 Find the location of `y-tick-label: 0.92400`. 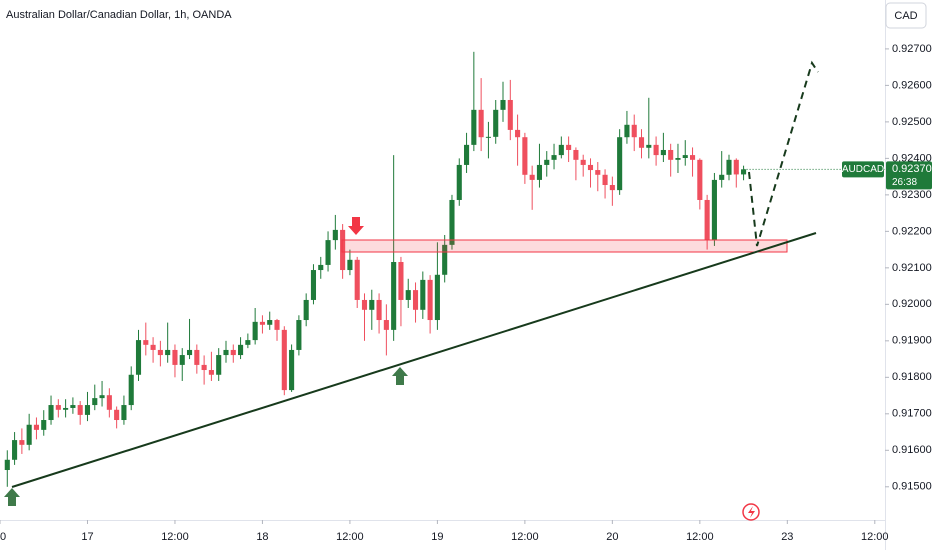

y-tick-label: 0.92400 is located at coordinates (912, 158).